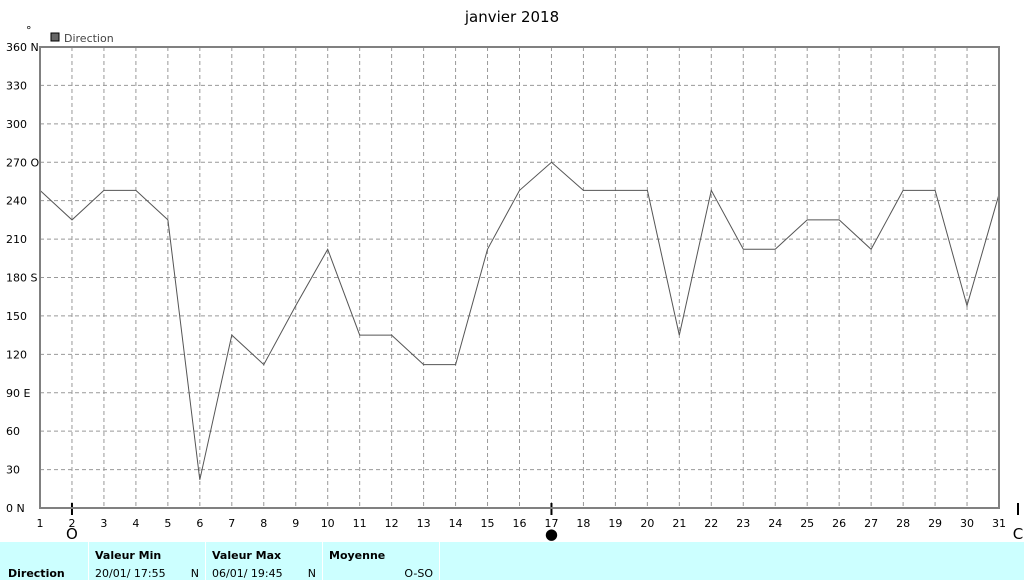 This screenshot has height=580, width=1024. Describe the element at coordinates (16, 354) in the screenshot. I see `y-tick-label: 120` at that location.